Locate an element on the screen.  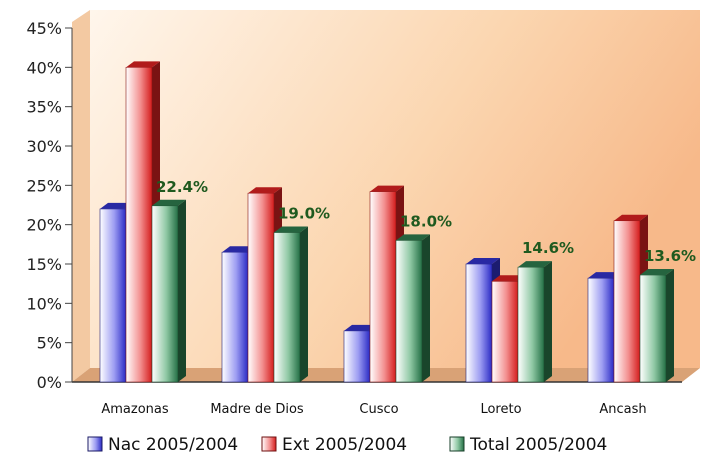
x-tick-label: Cusco is located at coordinates (378, 409).